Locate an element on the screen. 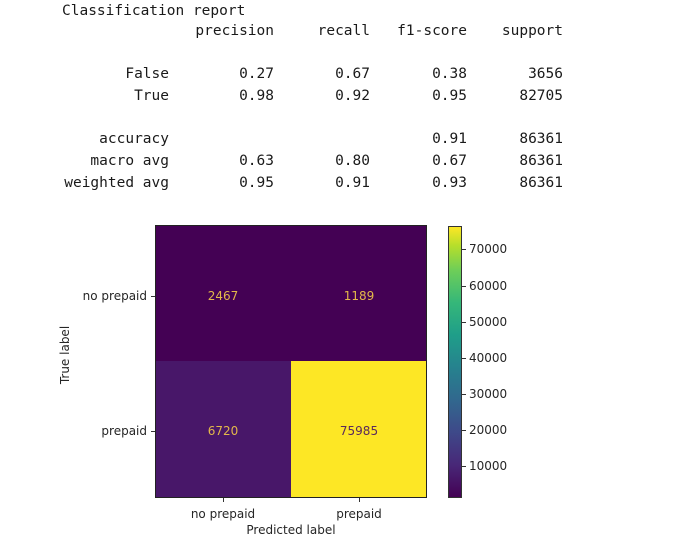 This screenshot has height=553, width=684. precision-value: 0.27 is located at coordinates (256, 74).